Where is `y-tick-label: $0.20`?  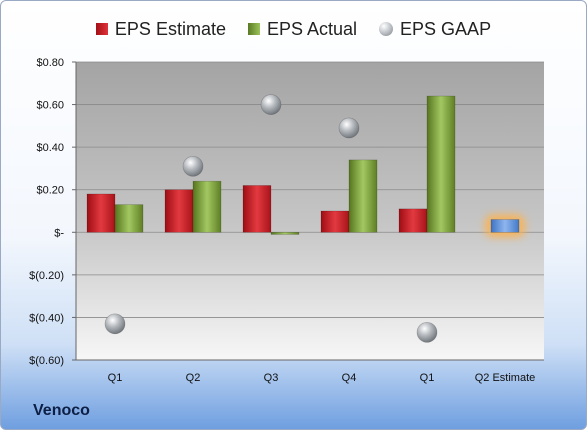 y-tick-label: $0.20 is located at coordinates (50, 191).